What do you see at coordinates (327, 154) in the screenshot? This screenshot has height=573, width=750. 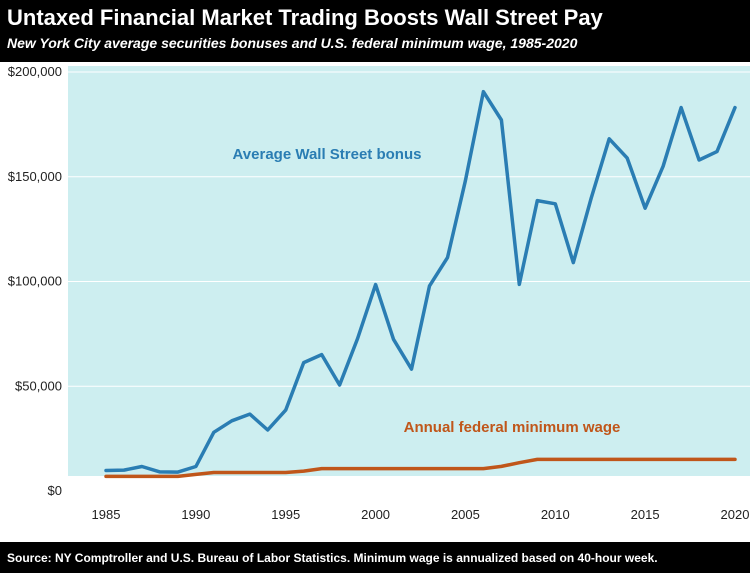 I see `bonus-series-label: Average Wall Street bonus` at bounding box center [327, 154].